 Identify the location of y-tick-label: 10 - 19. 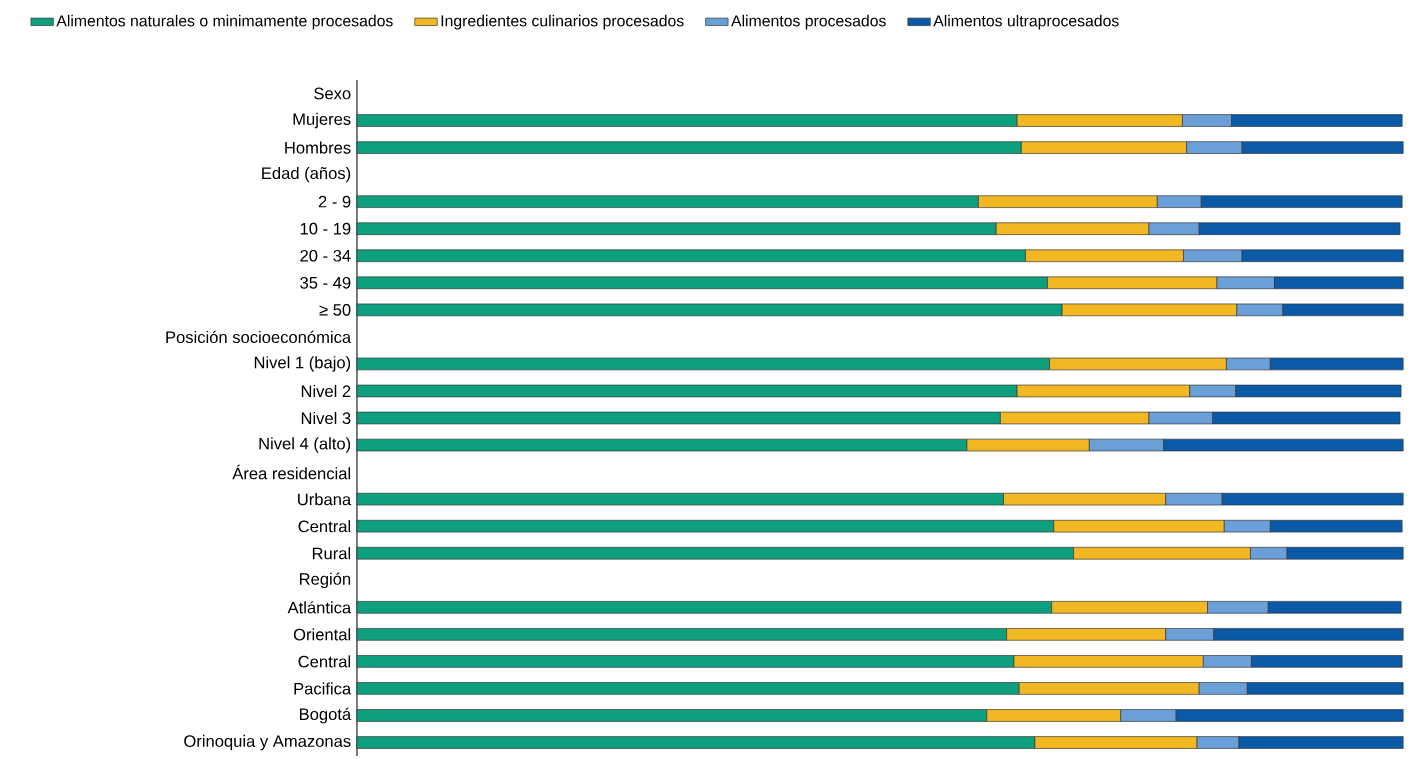
(325, 228).